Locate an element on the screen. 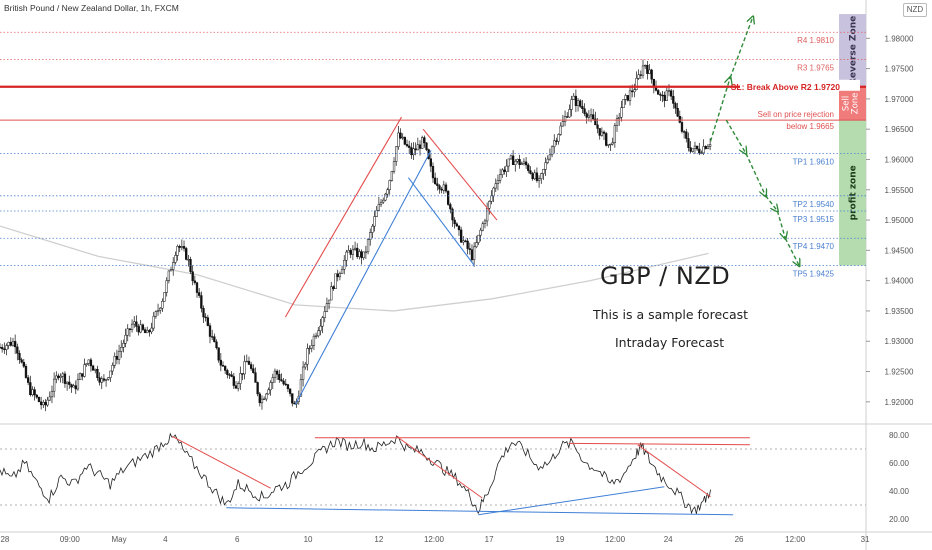 The image size is (932, 550). zone-label: Sell is located at coordinates (847, 103).